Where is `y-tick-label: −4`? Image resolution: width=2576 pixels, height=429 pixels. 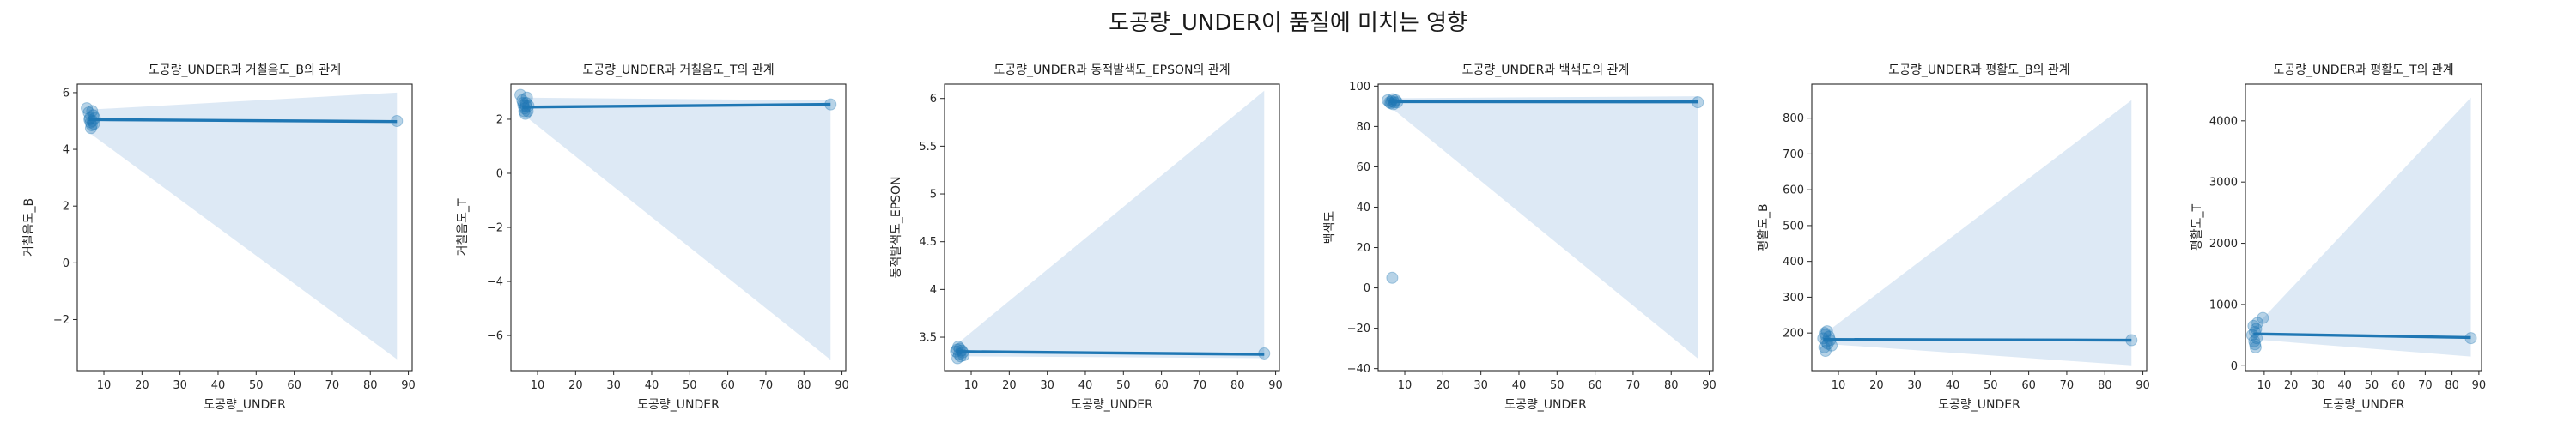 y-tick-label: −4 is located at coordinates (495, 282).